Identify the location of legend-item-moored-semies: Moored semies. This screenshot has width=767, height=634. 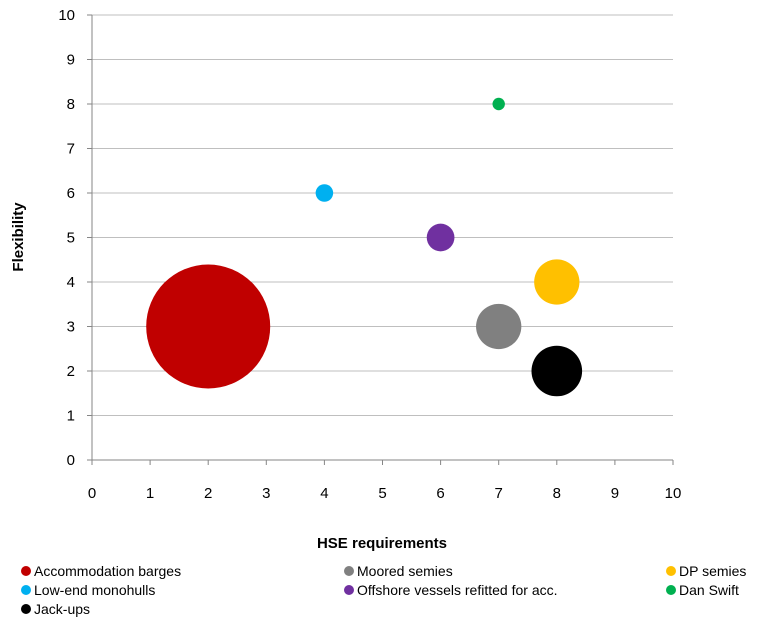
(398, 571).